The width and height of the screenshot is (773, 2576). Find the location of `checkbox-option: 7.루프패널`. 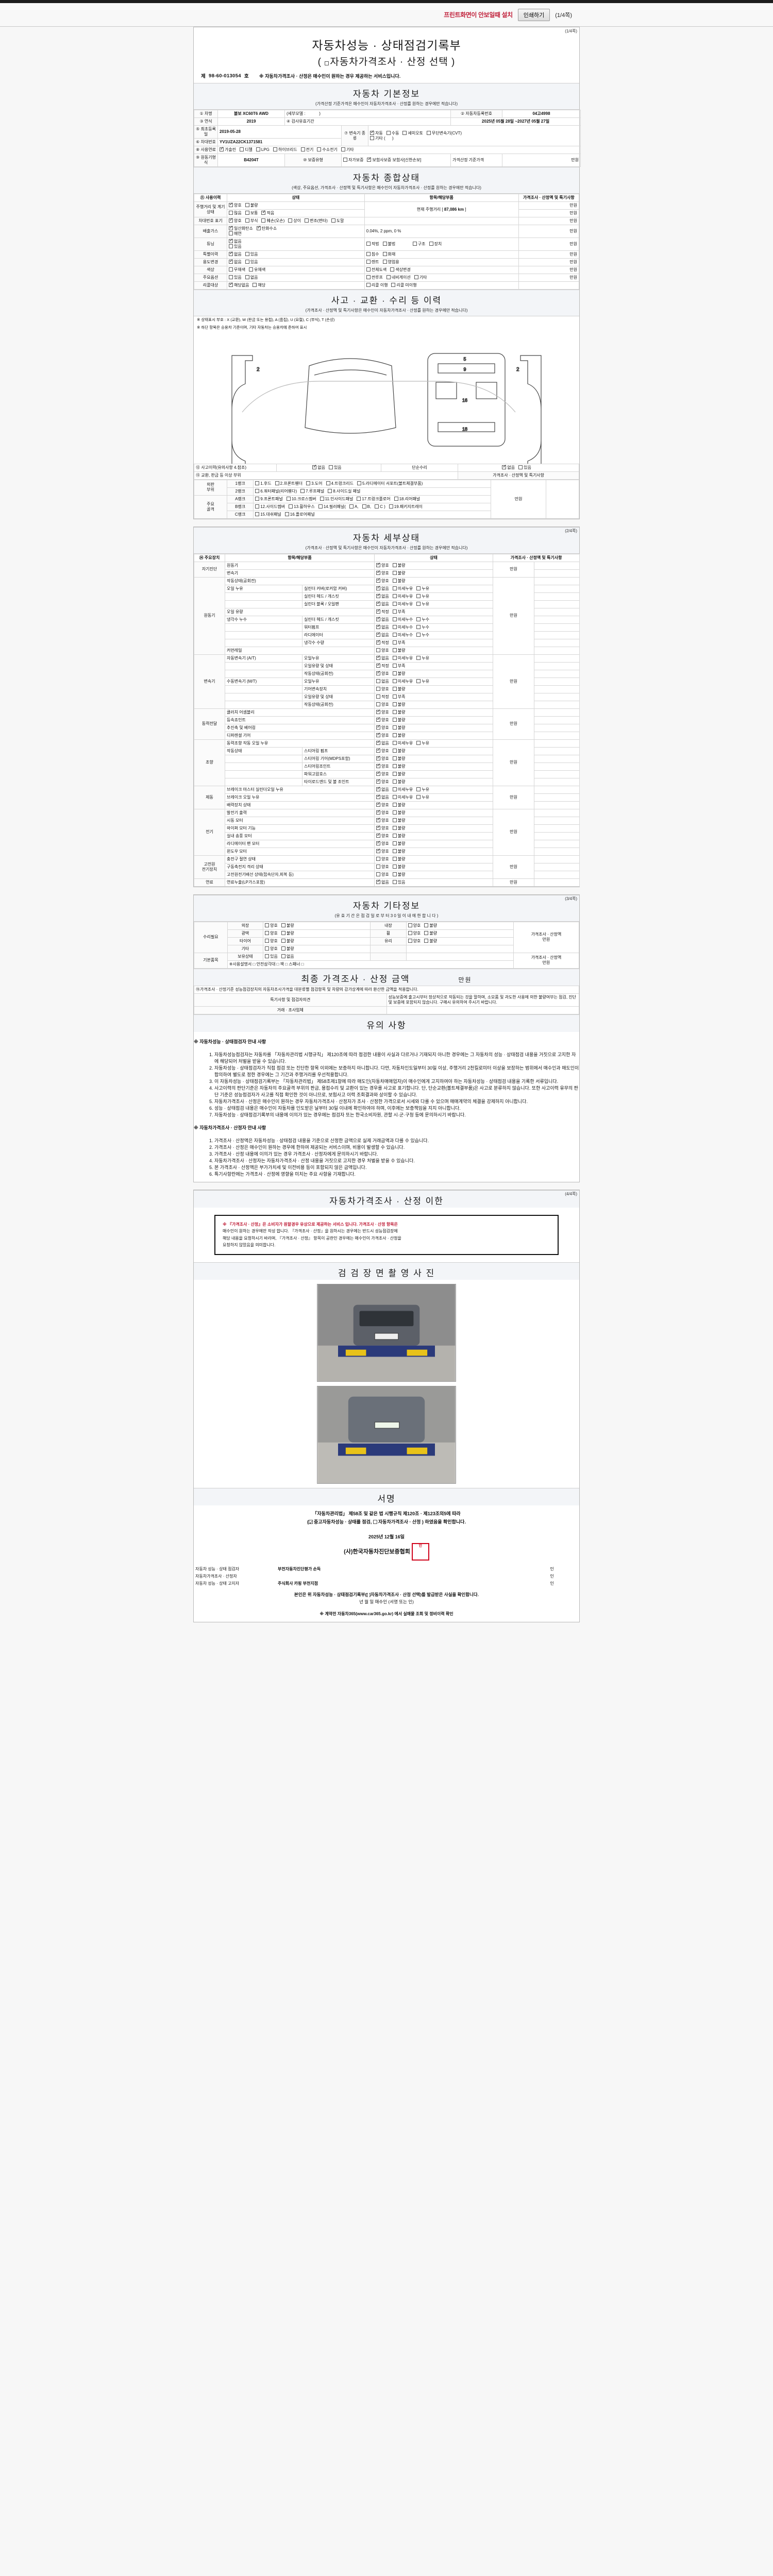

checkbox-option: 7.루프패널 is located at coordinates (312, 491).